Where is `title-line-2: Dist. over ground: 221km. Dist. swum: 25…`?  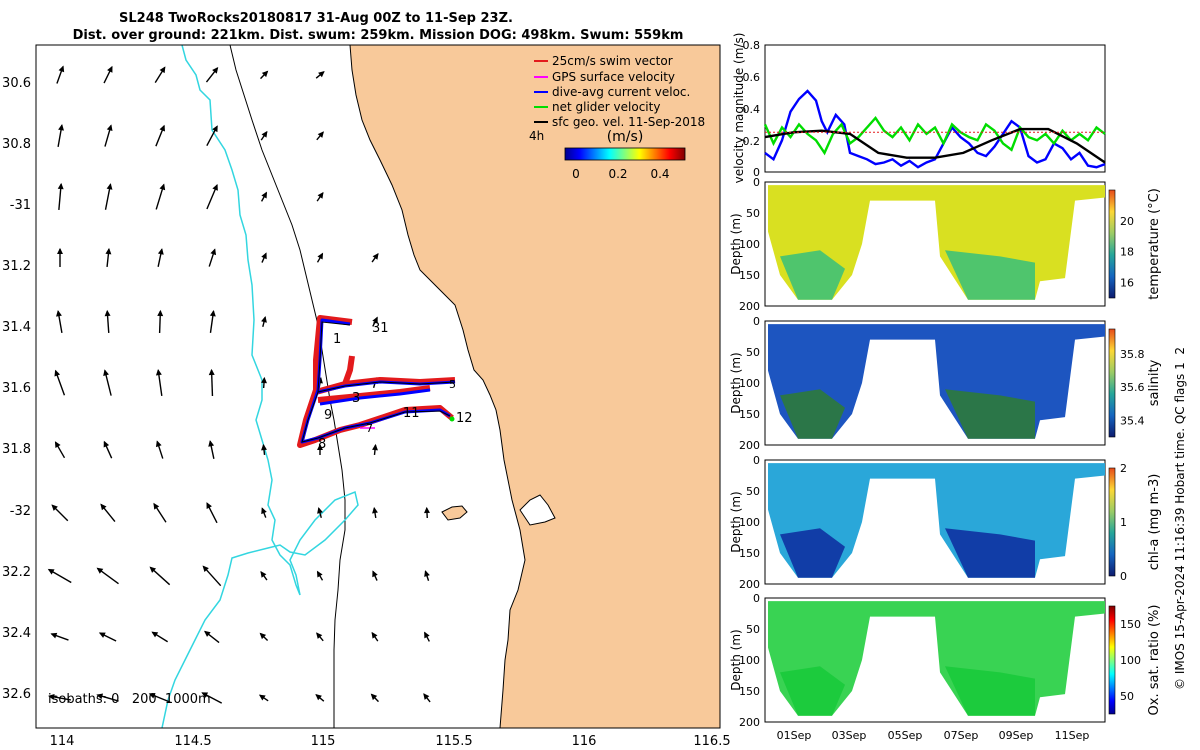 title-line-2: Dist. over ground: 221km. Dist. swum: 25… is located at coordinates (378, 35).